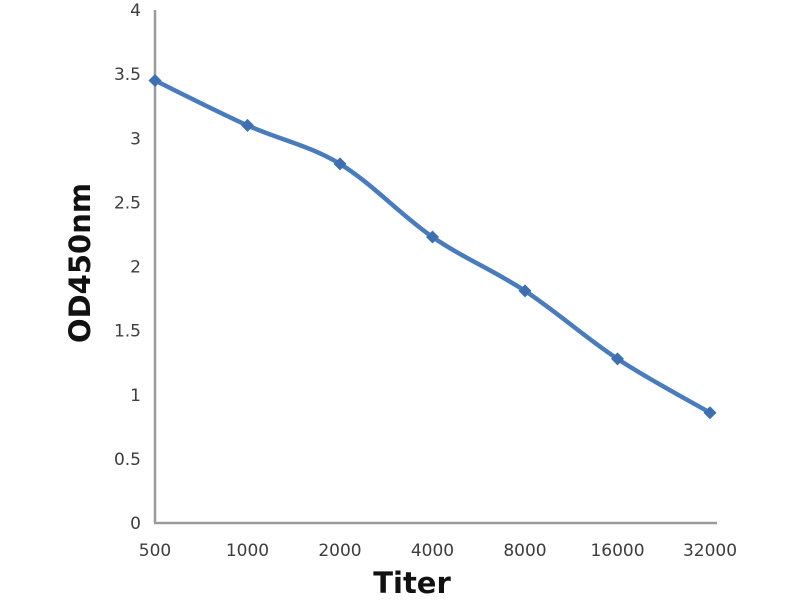 This screenshot has height=600, width=800. Describe the element at coordinates (524, 551) in the screenshot. I see `x-tick-label: 8000` at that location.